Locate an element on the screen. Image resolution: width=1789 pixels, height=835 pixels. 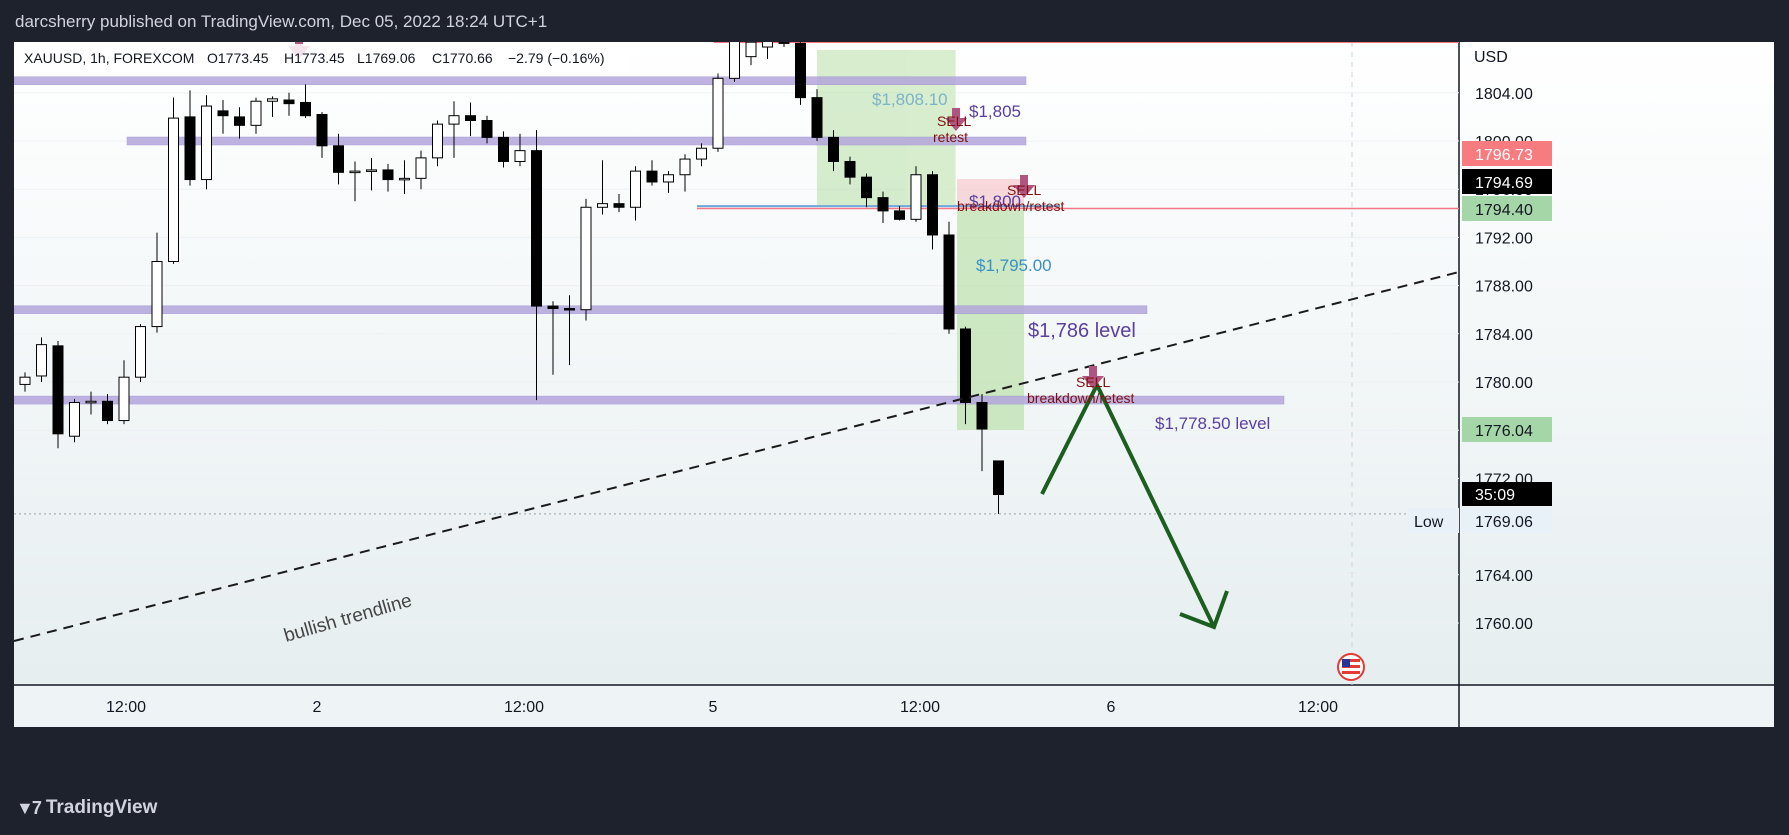
low-badge-label: Low is located at coordinates (1429, 522).